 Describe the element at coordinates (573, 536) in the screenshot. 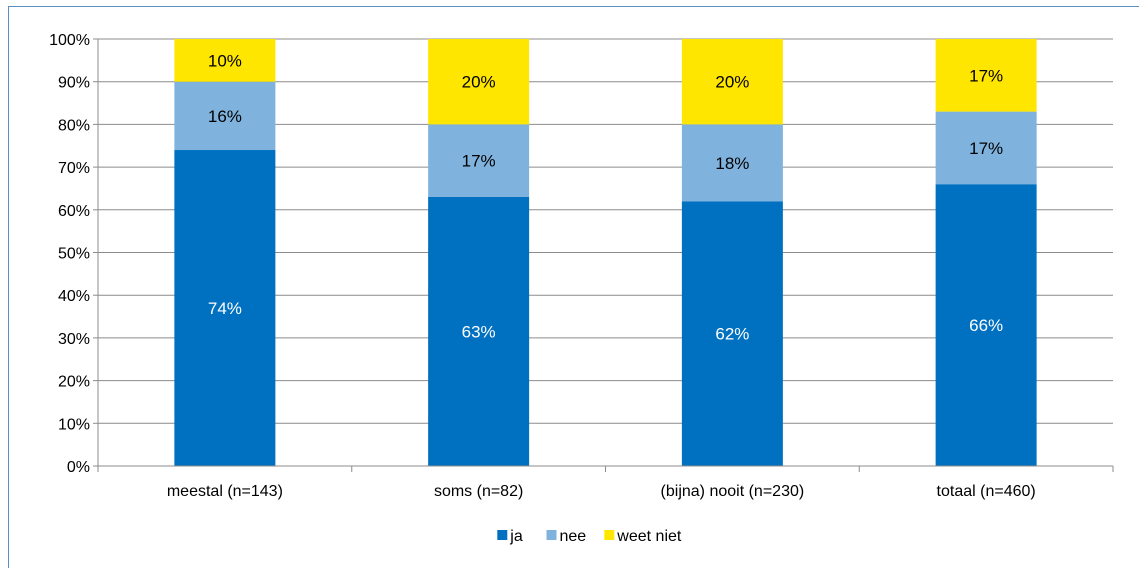

I see `legend-label-nee: nee` at that location.